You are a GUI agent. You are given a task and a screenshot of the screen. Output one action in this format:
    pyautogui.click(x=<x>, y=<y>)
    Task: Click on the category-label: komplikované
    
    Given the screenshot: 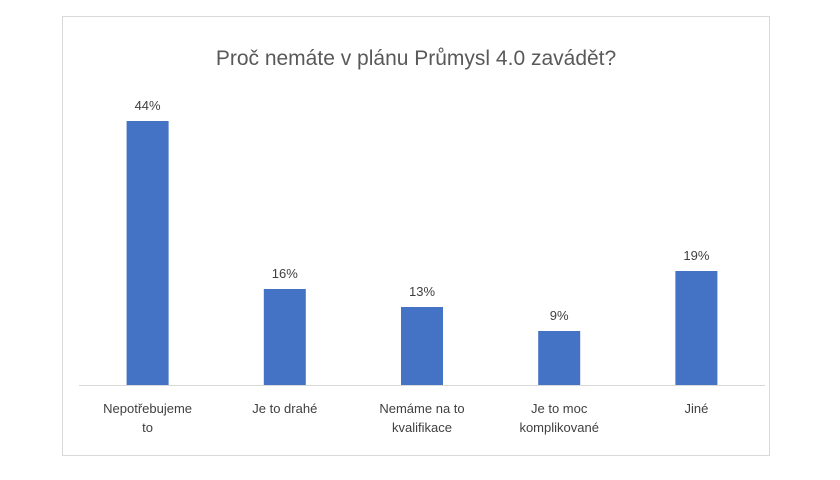 What is the action you would take?
    pyautogui.click(x=559, y=427)
    